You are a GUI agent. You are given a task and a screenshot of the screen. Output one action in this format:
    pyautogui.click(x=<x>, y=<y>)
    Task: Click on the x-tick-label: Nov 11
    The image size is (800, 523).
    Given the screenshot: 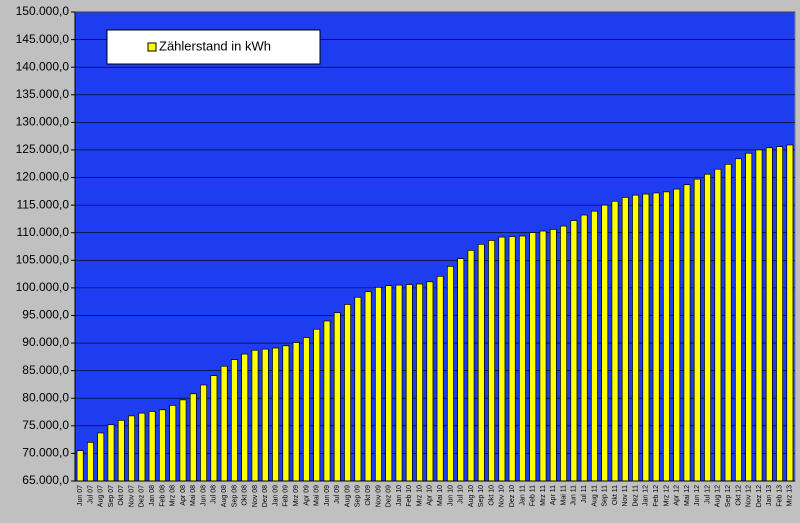 What is the action you would take?
    pyautogui.click(x=625, y=496)
    